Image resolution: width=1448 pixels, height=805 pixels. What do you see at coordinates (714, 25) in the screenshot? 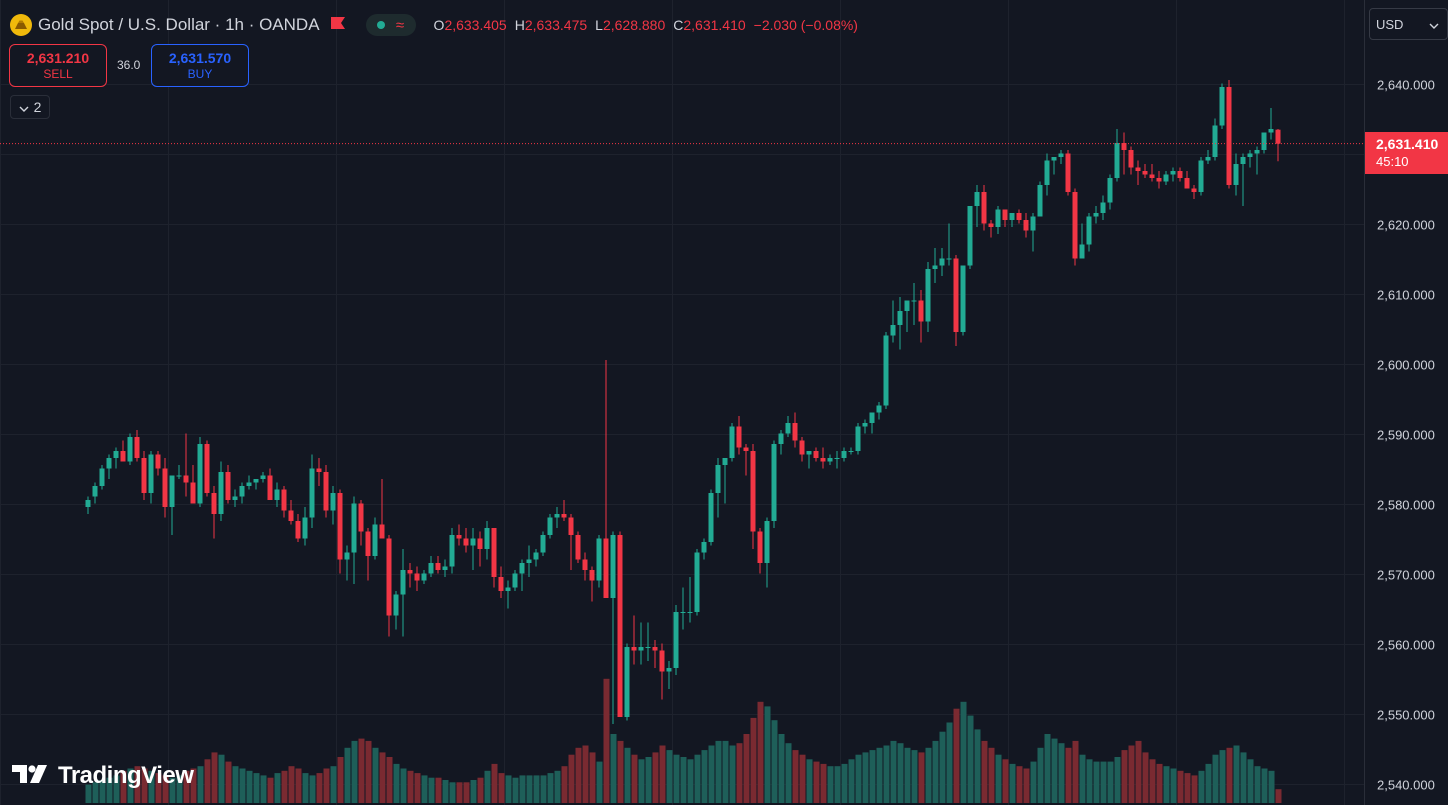
I see `close-value: 2,631.410` at bounding box center [714, 25].